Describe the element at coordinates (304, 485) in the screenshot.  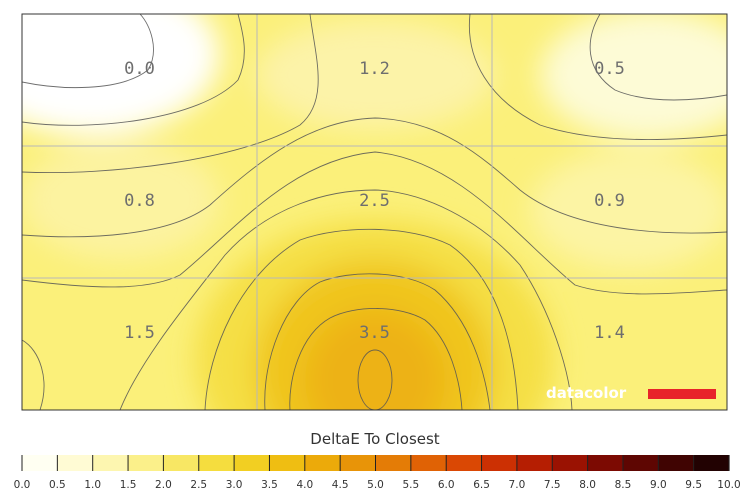
I see `colorbar-tick-label: 4.0` at that location.